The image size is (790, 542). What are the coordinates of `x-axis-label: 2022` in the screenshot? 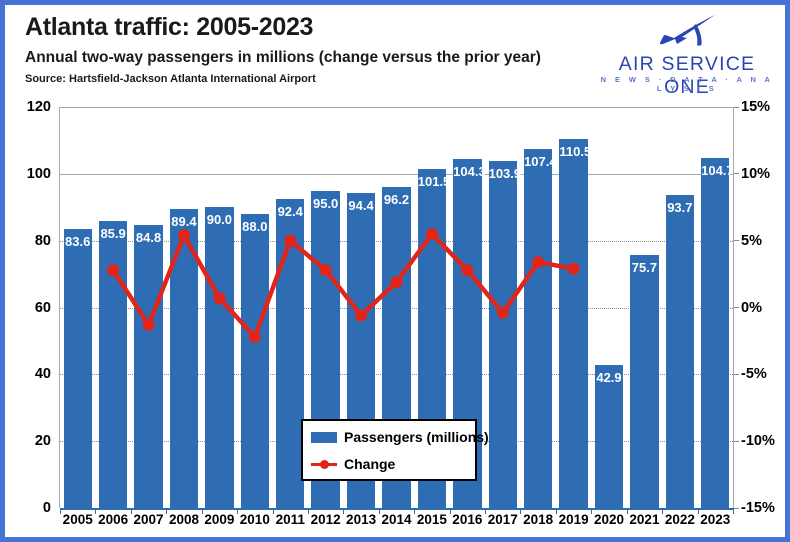 It's located at (679, 519).